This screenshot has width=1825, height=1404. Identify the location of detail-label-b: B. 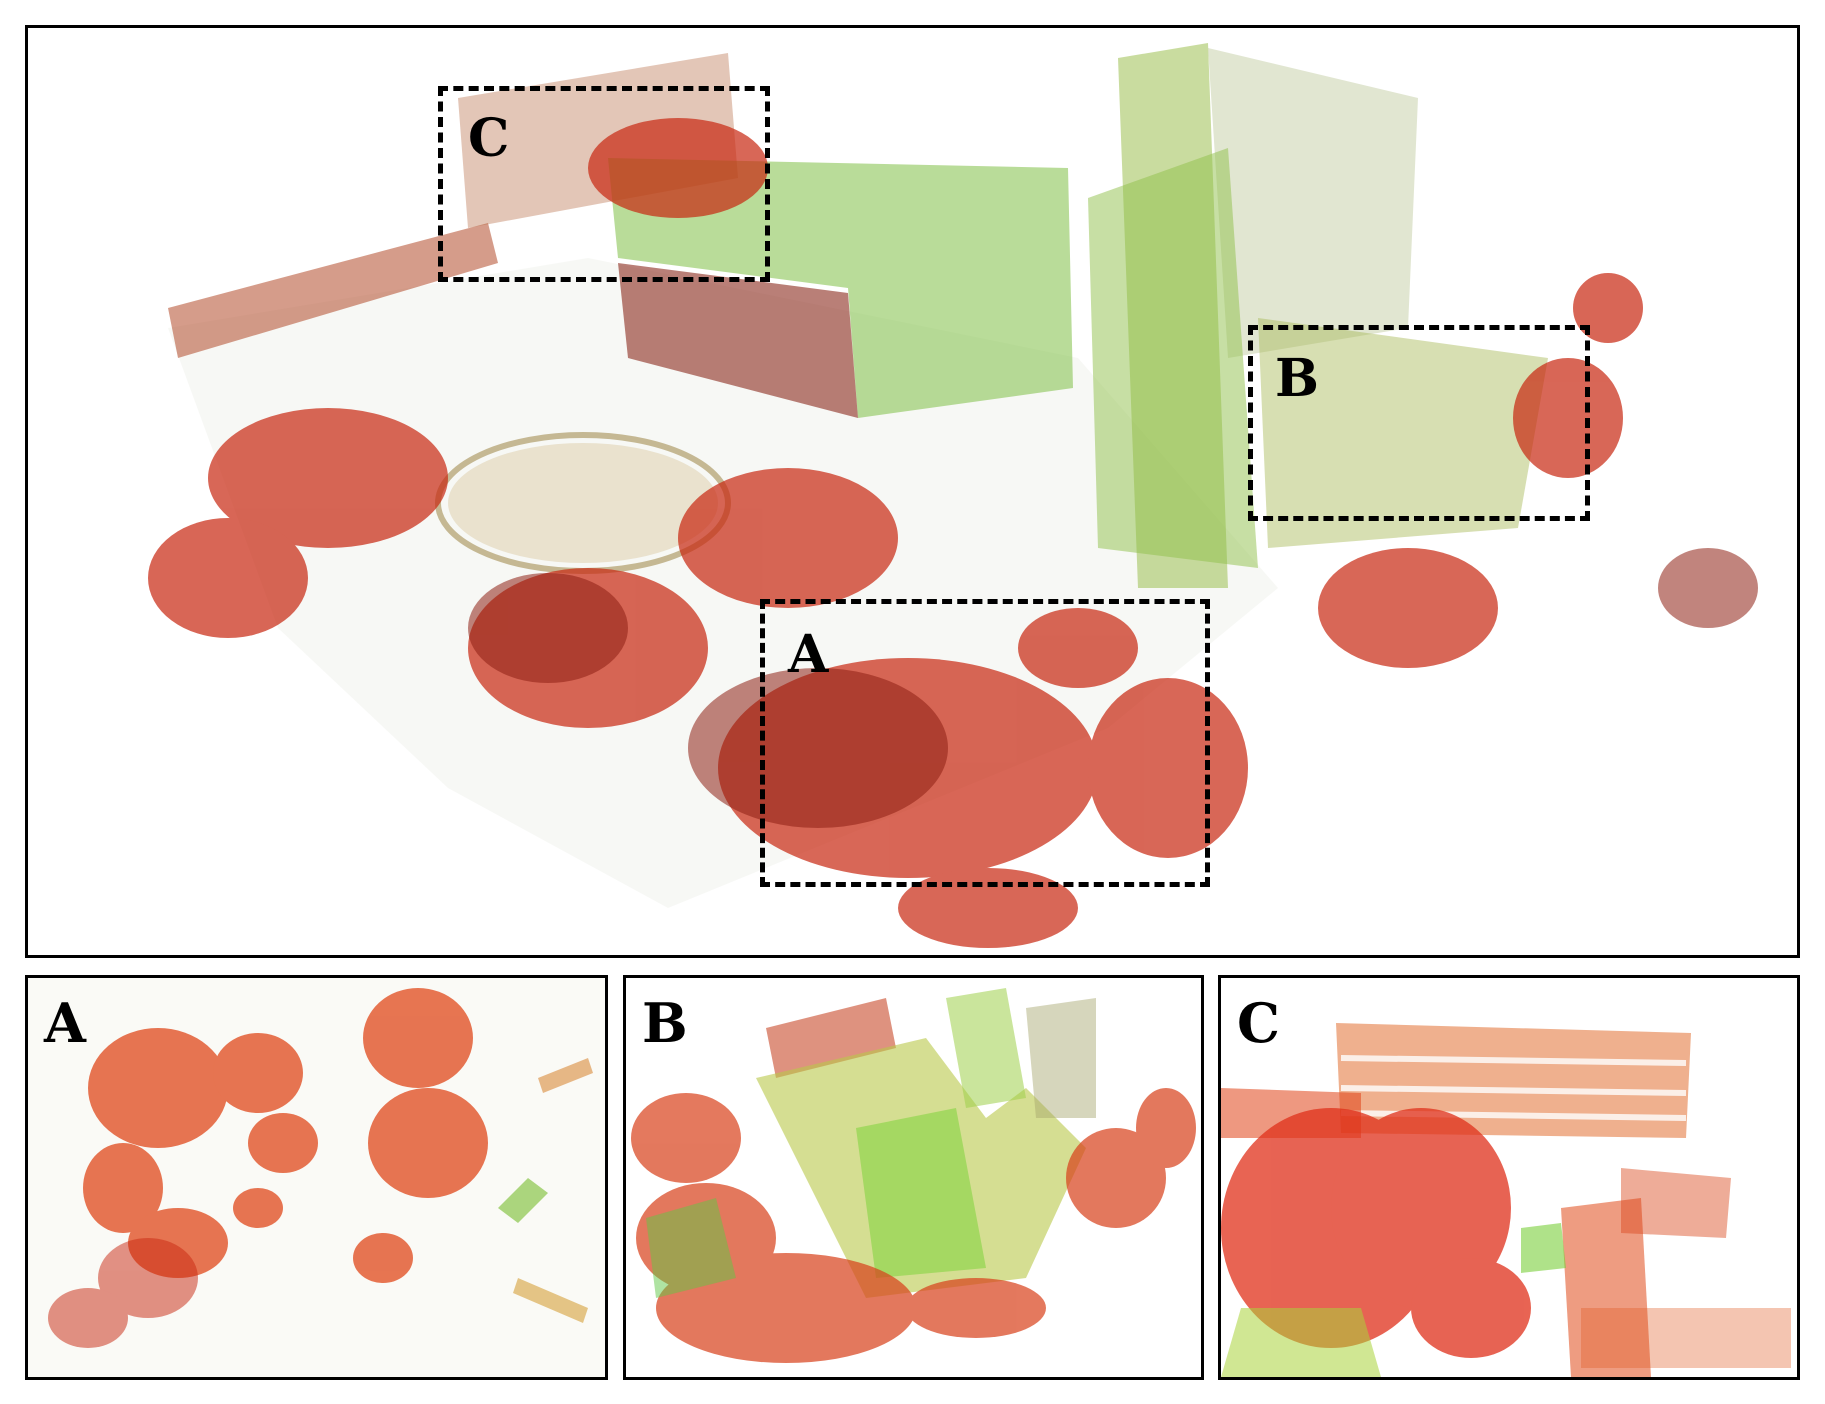
(665, 1023).